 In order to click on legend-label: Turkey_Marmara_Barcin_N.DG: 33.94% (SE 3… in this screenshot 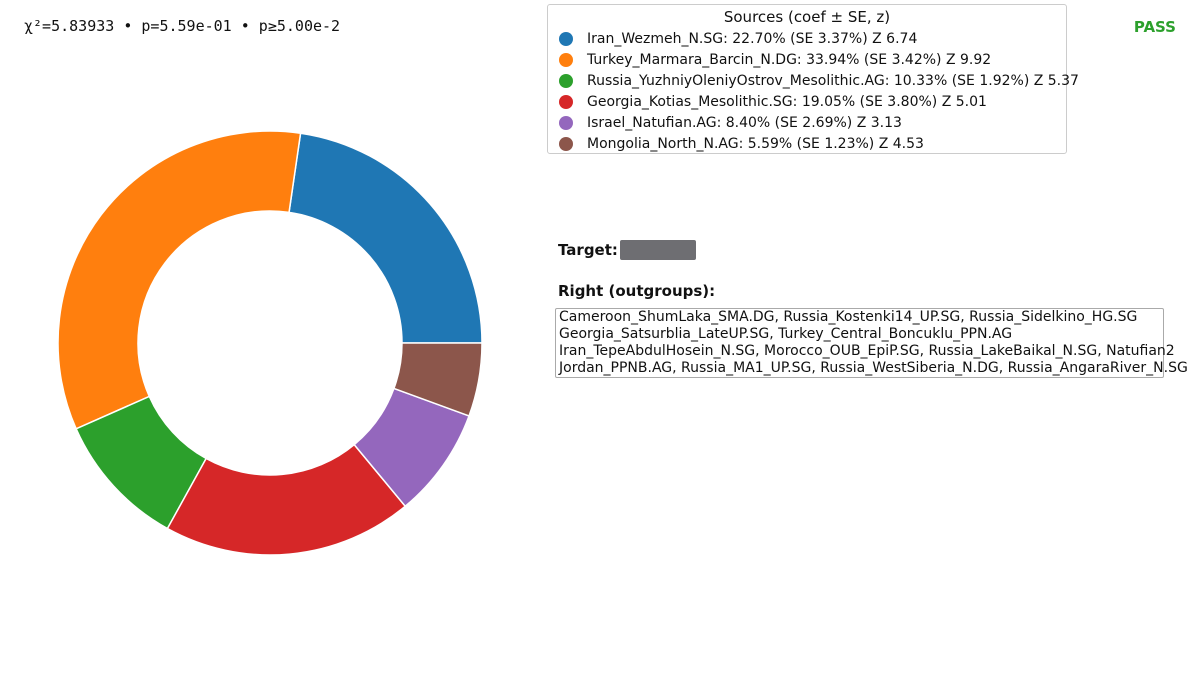, I will do `click(789, 59)`.